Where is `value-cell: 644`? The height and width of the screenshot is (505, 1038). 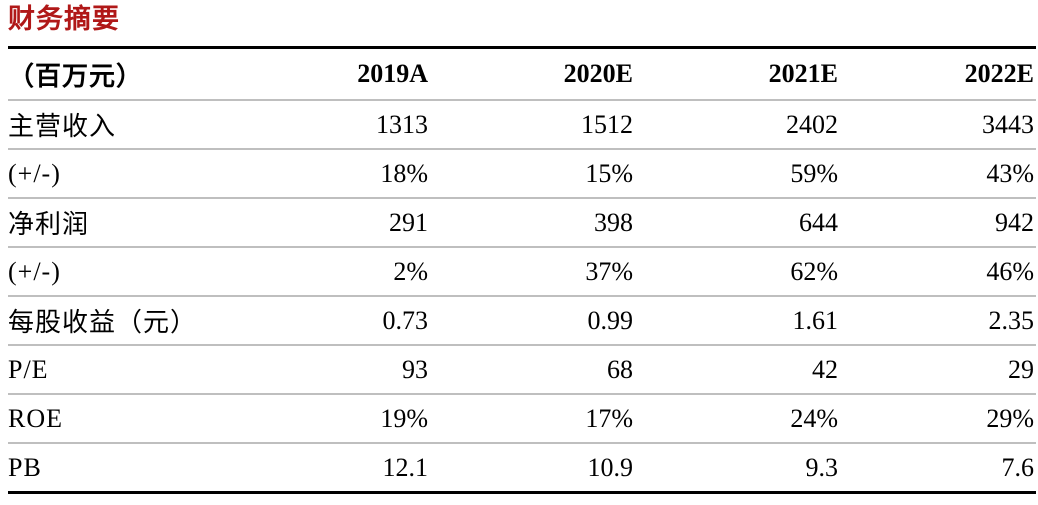
value-cell: 644 is located at coordinates (737, 223).